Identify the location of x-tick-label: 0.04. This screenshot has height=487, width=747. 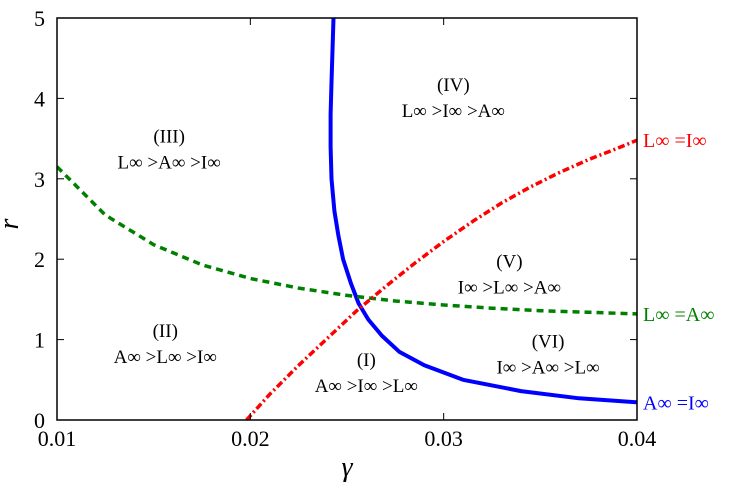
(637, 438).